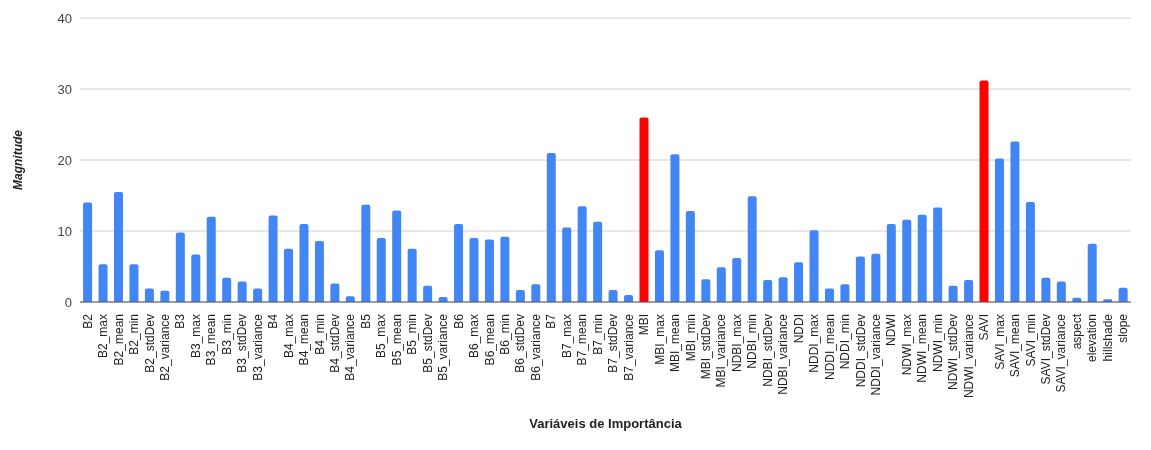 This screenshot has height=450, width=1151. I want to click on x-tick-label: B3_variance, so click(257, 347).